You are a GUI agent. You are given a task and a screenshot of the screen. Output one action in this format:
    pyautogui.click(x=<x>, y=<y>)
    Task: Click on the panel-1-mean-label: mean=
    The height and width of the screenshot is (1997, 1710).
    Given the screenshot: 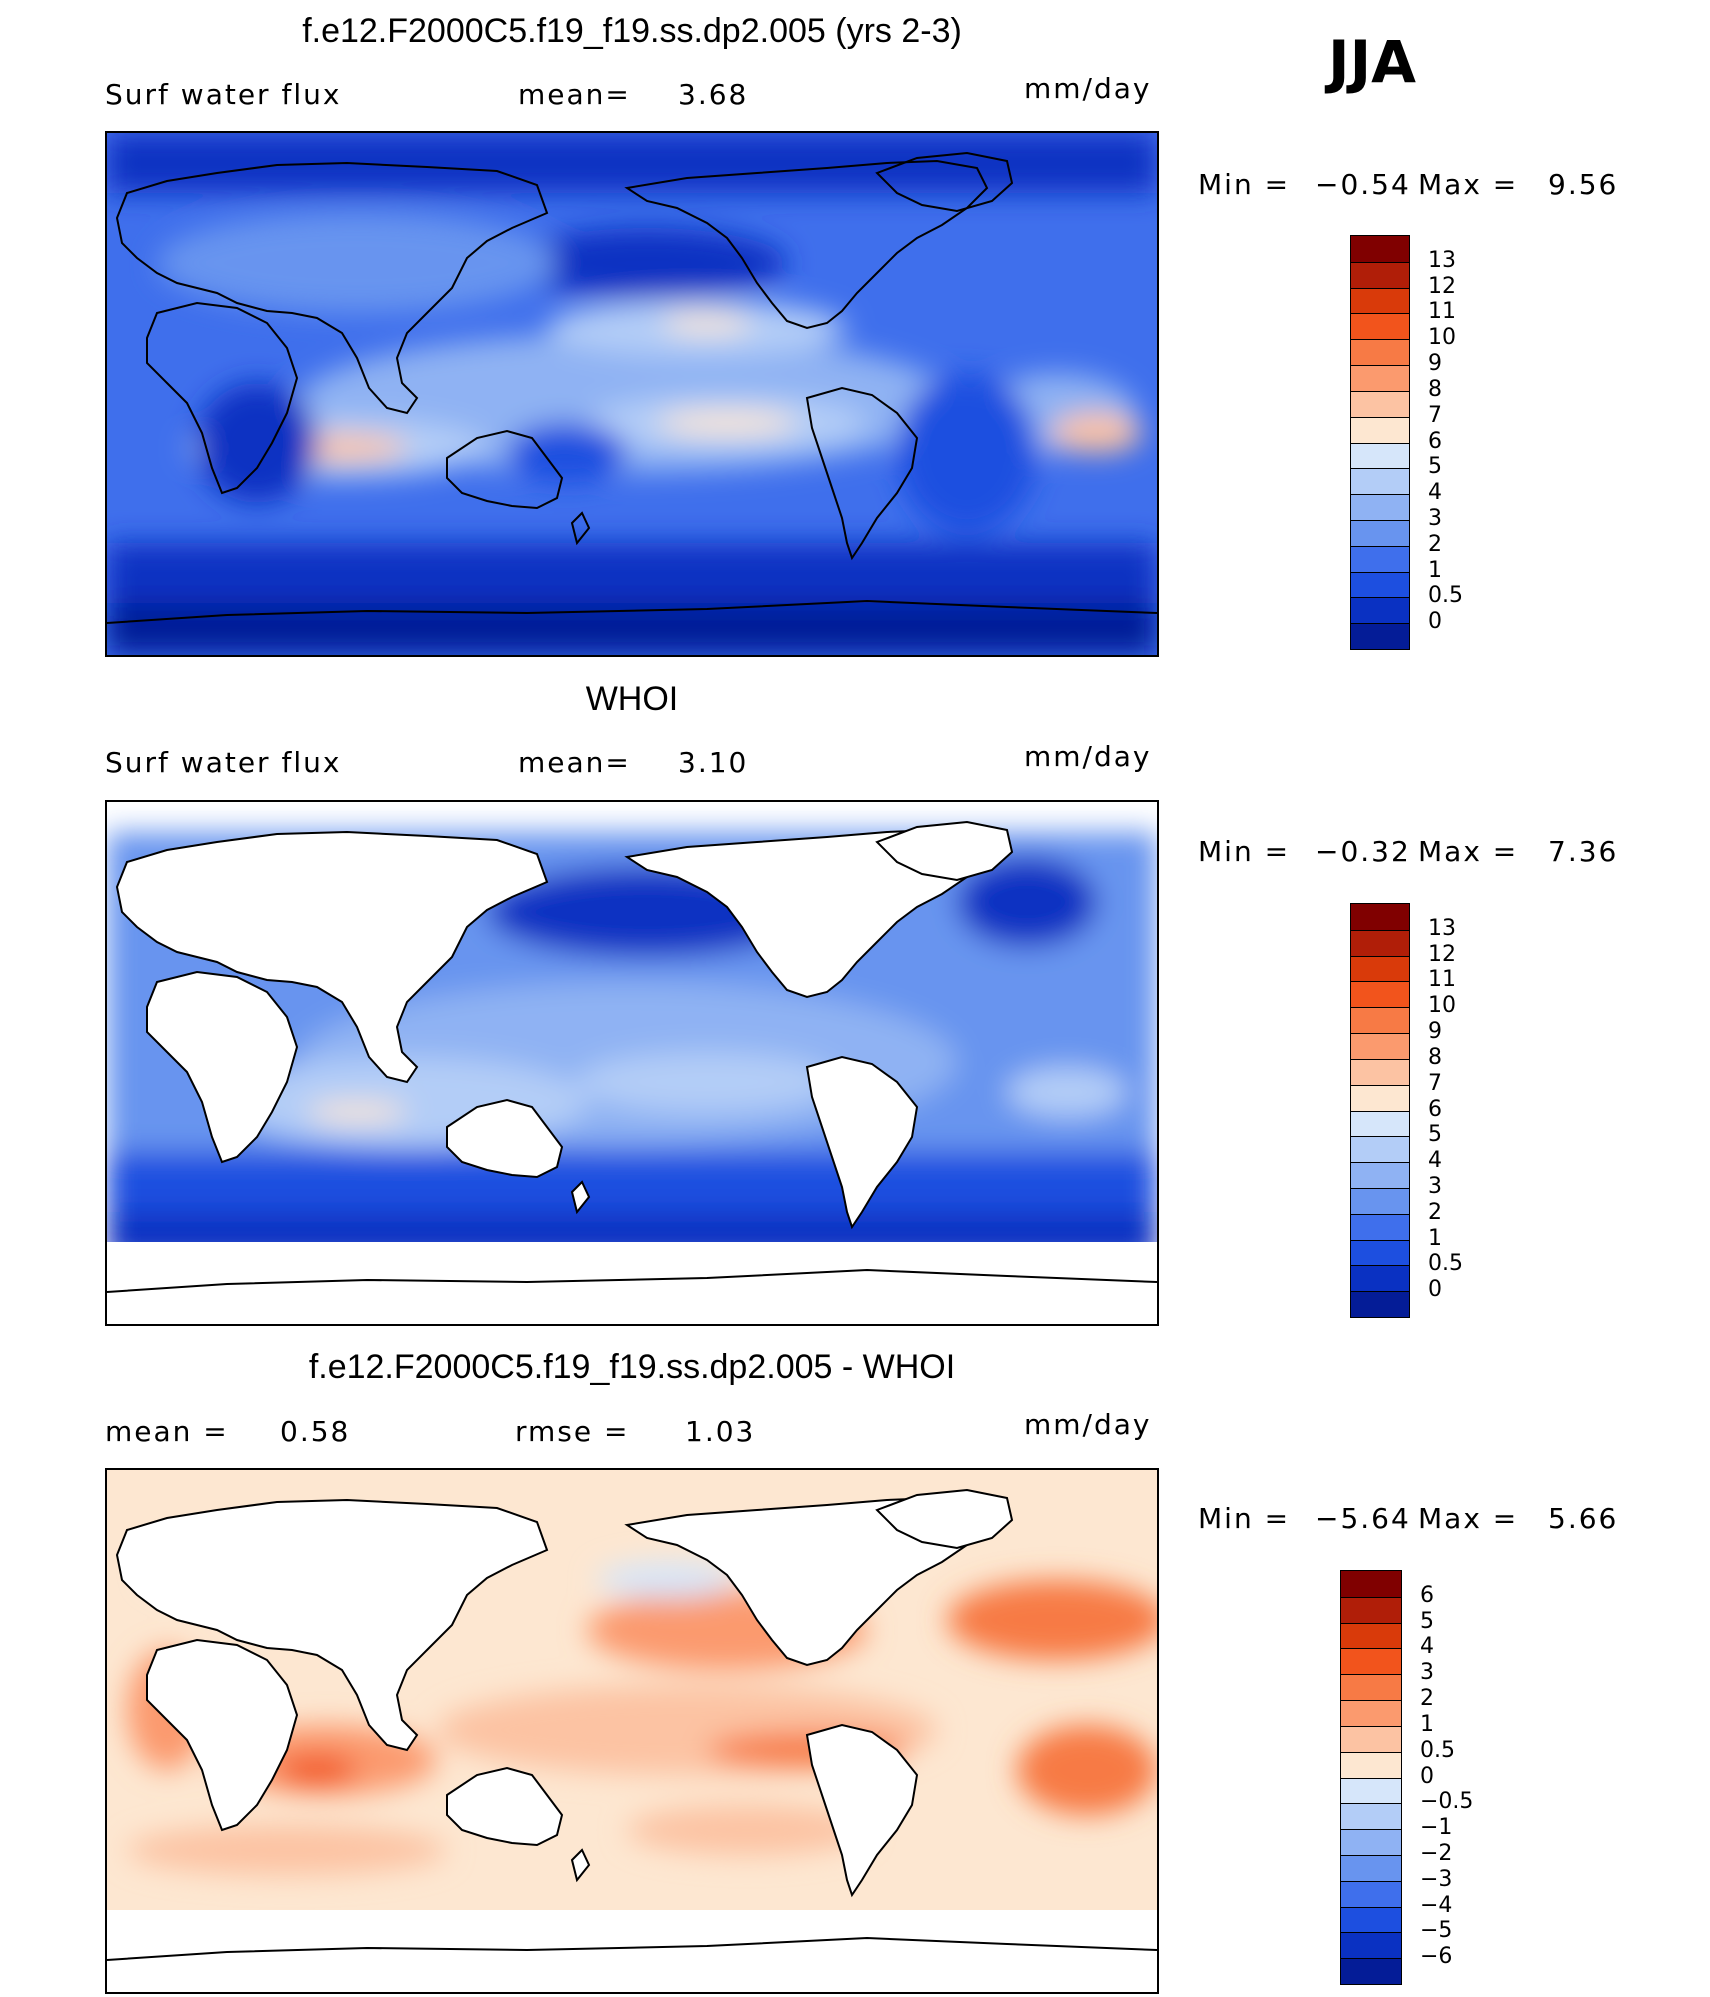 What is the action you would take?
    pyautogui.click(x=574, y=94)
    